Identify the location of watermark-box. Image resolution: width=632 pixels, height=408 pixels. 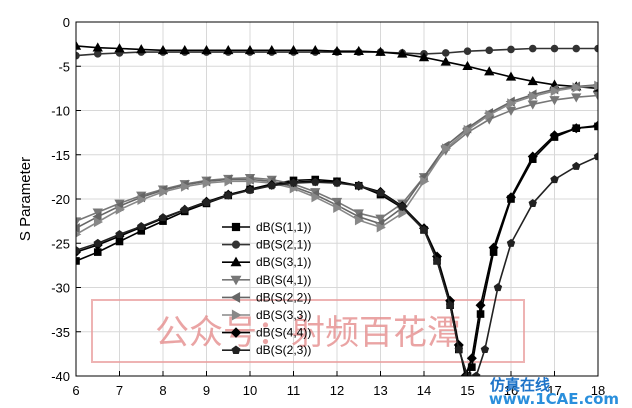
(308, 331).